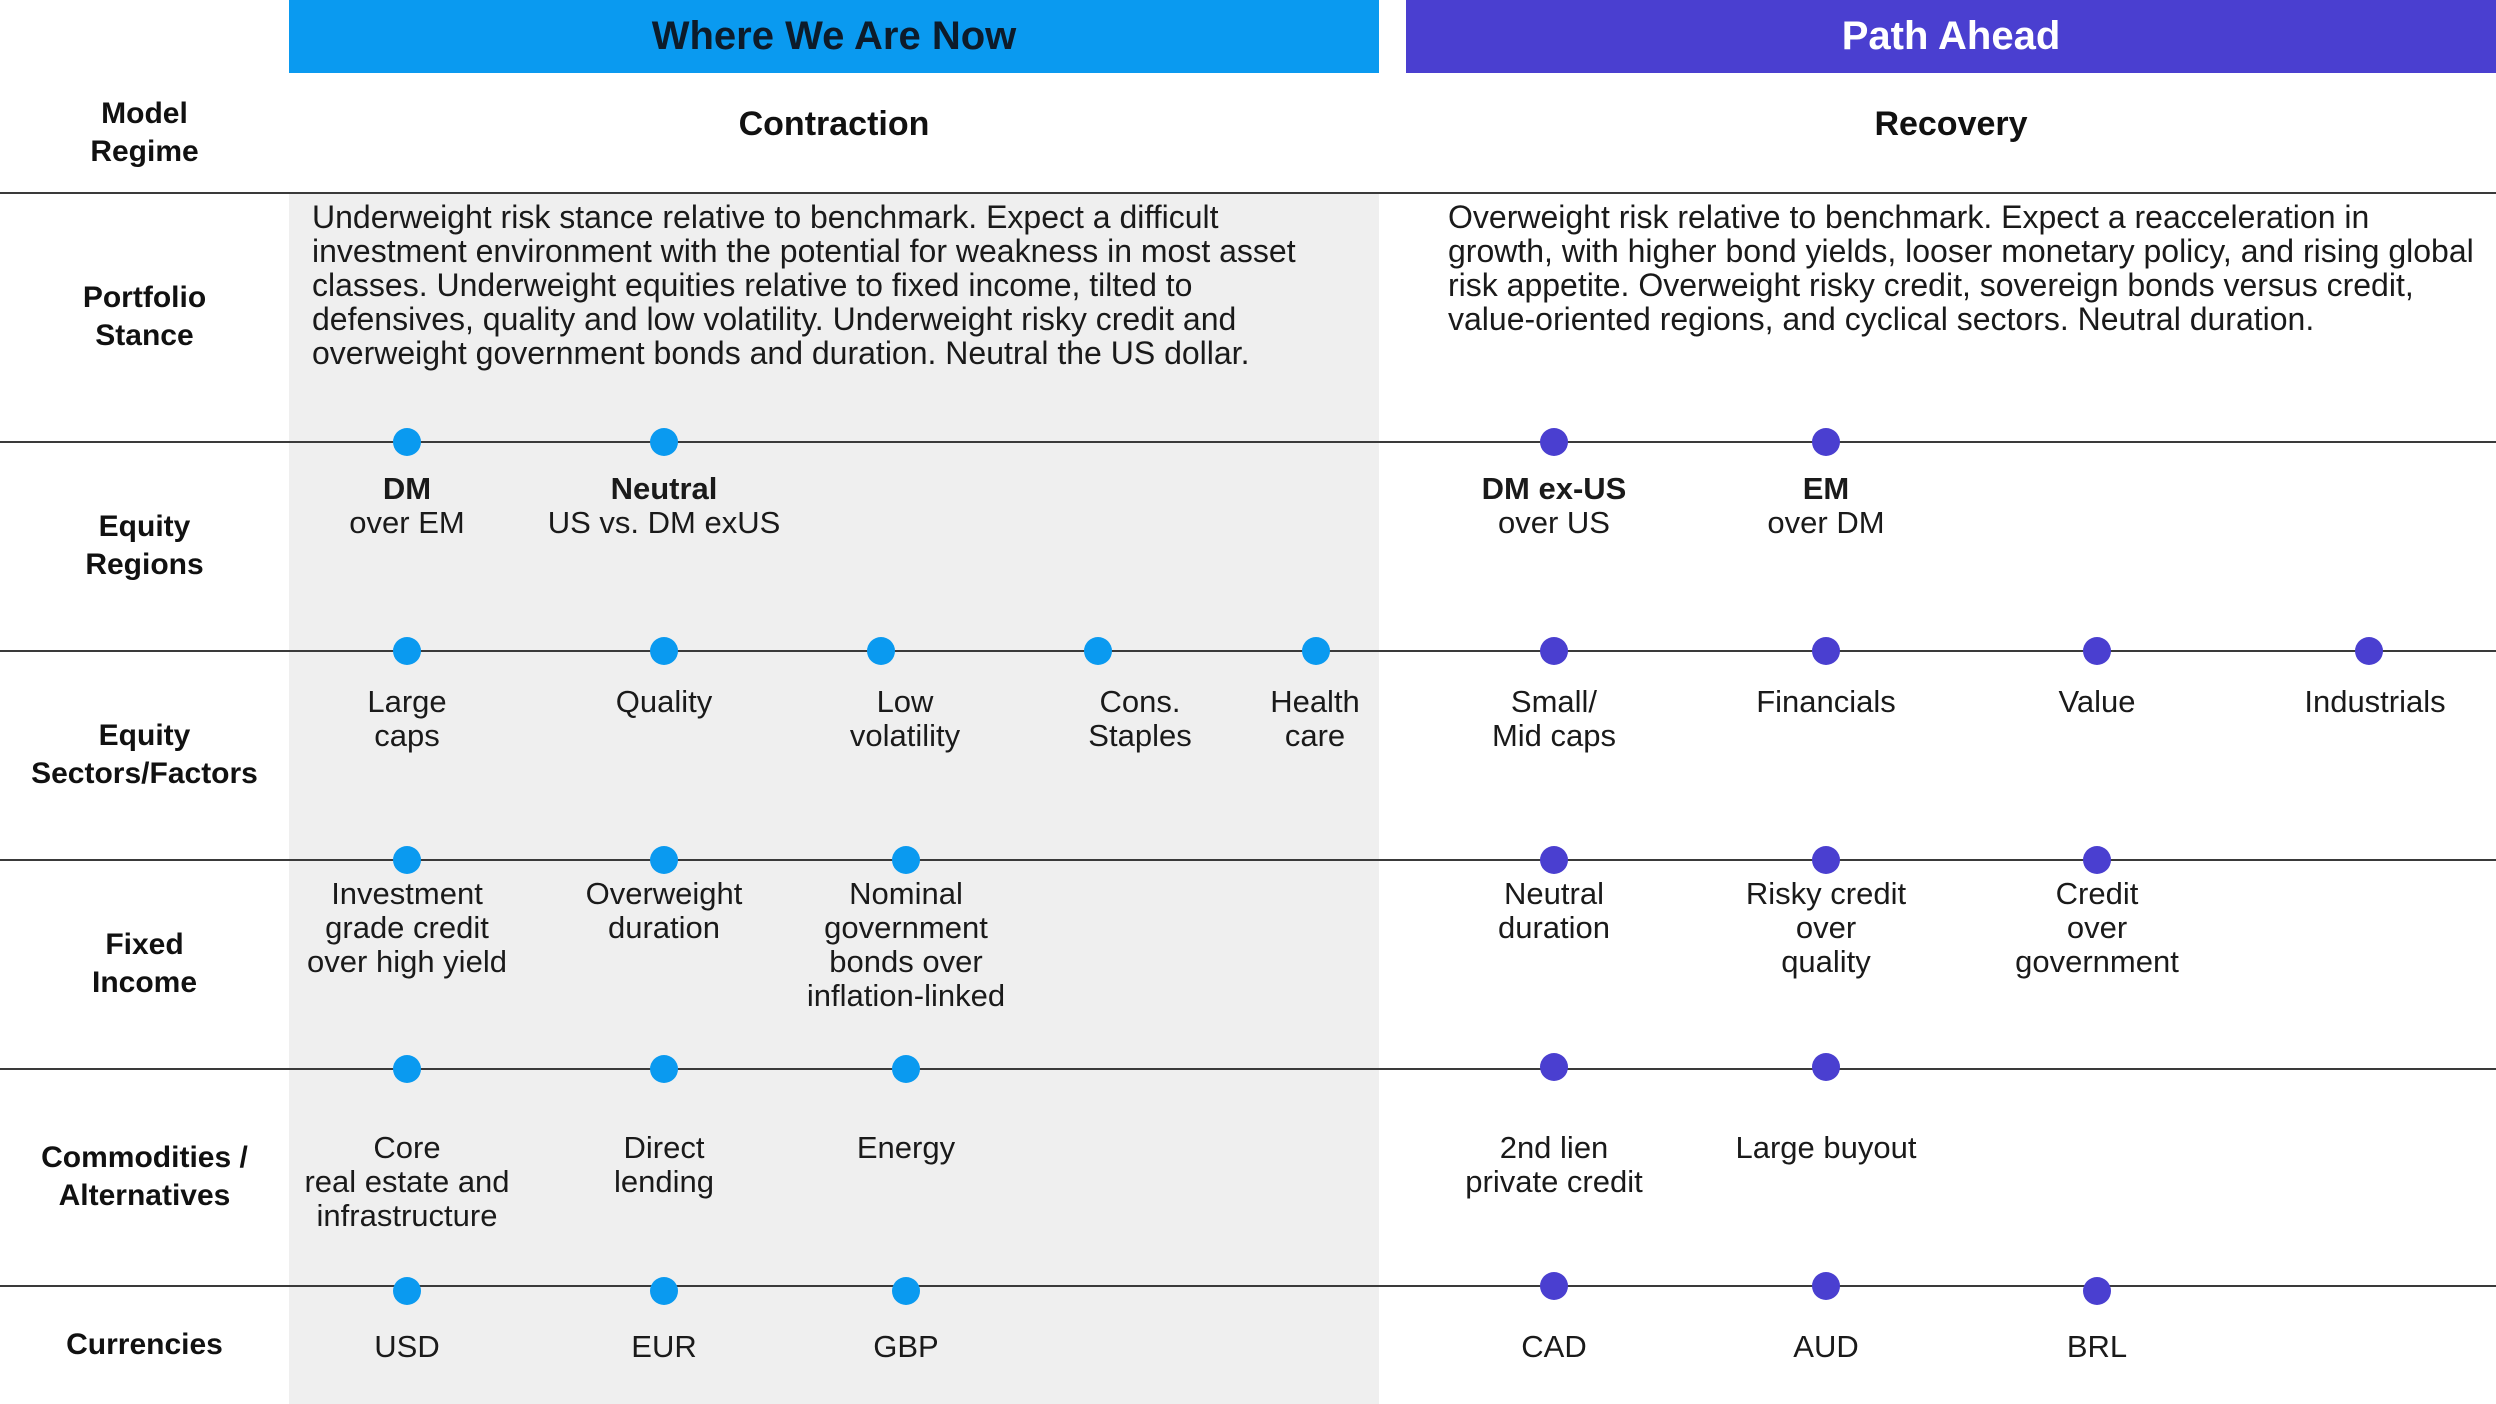 The image size is (2496, 1404). I want to click on equity-sector-item: Industrials, so click(2375, 701).